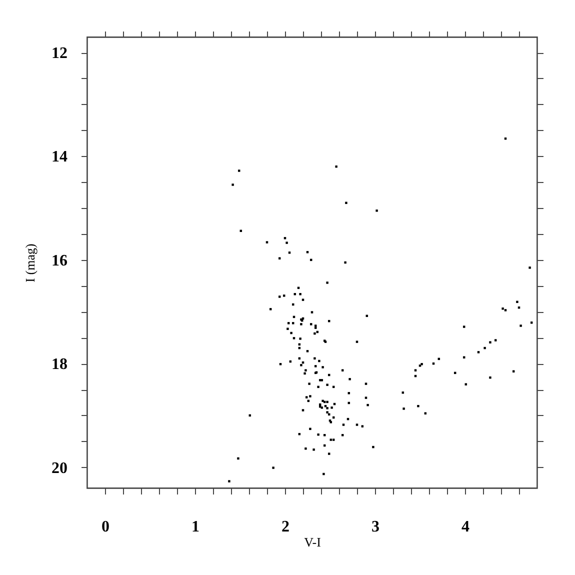 The image size is (575, 575). I want to click on x-tick-label: 0, so click(106, 527).